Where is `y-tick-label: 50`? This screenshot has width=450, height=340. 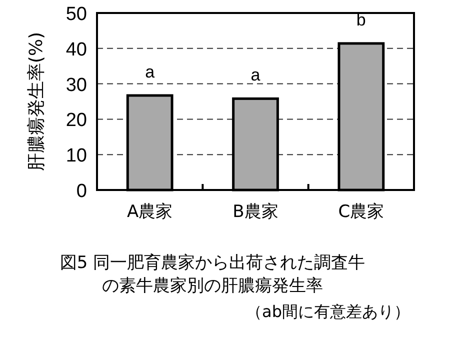
y-tick-label: 50 is located at coordinates (76, 14).